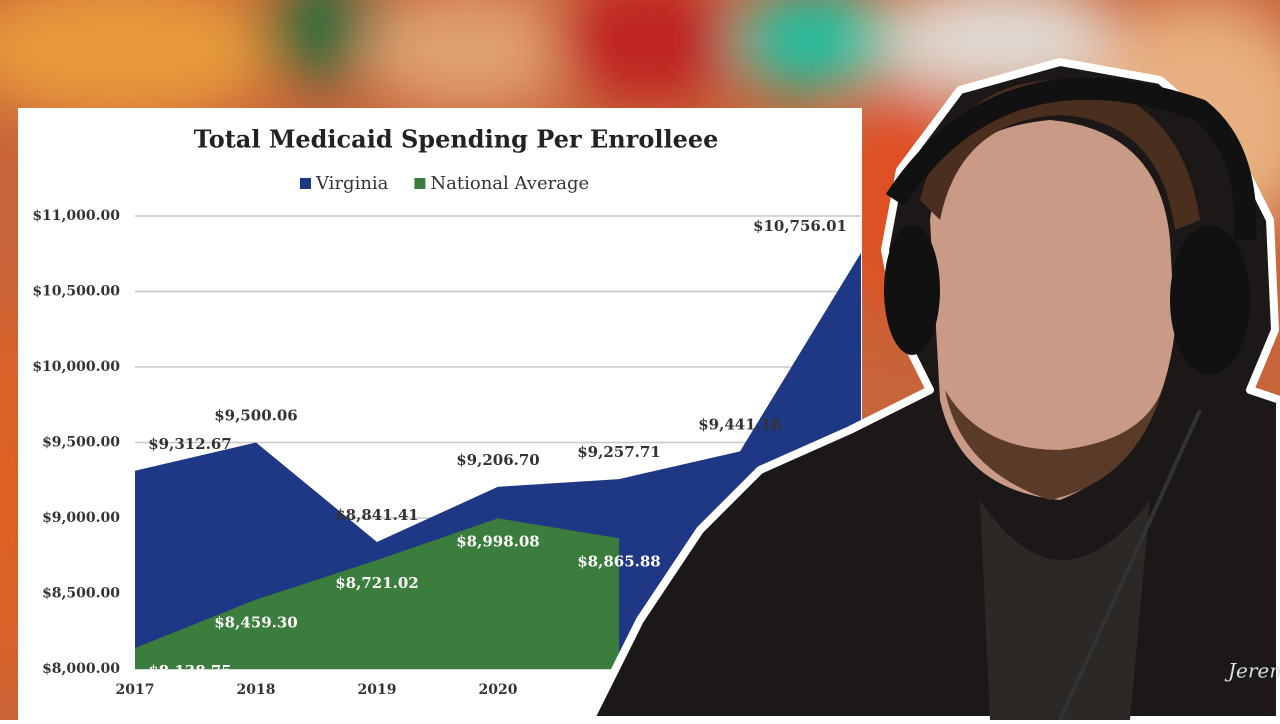 The width and height of the screenshot is (1280, 724). What do you see at coordinates (190, 444) in the screenshot?
I see `data-label: $9,312.67` at bounding box center [190, 444].